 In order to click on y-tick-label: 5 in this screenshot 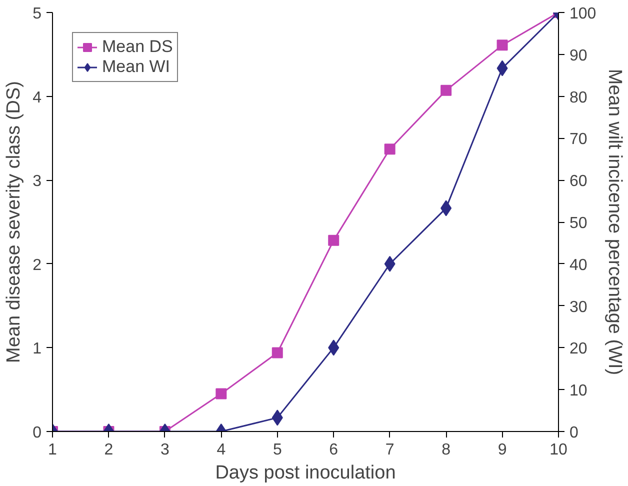, I will do `click(37, 14)`.